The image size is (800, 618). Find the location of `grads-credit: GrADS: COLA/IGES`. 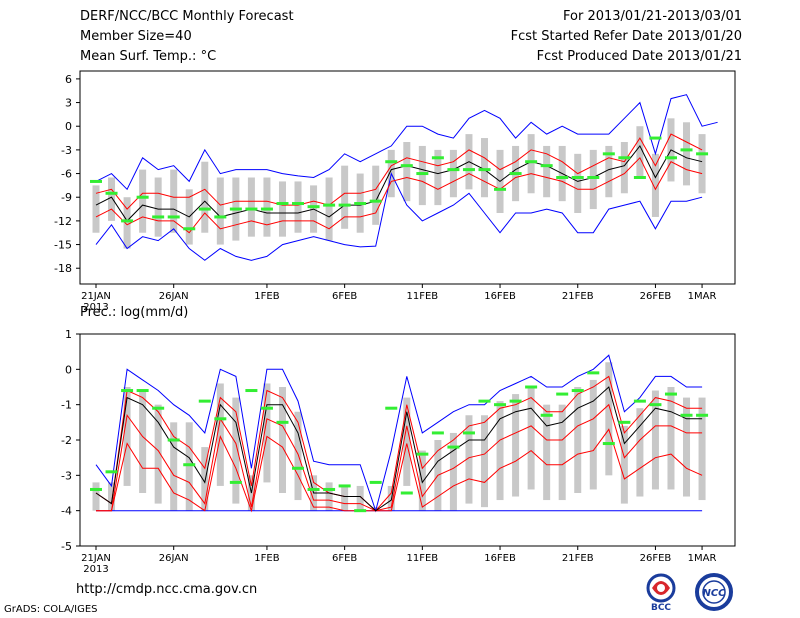

grads-credit: GrADS: COLA/IGES is located at coordinates (51, 609).